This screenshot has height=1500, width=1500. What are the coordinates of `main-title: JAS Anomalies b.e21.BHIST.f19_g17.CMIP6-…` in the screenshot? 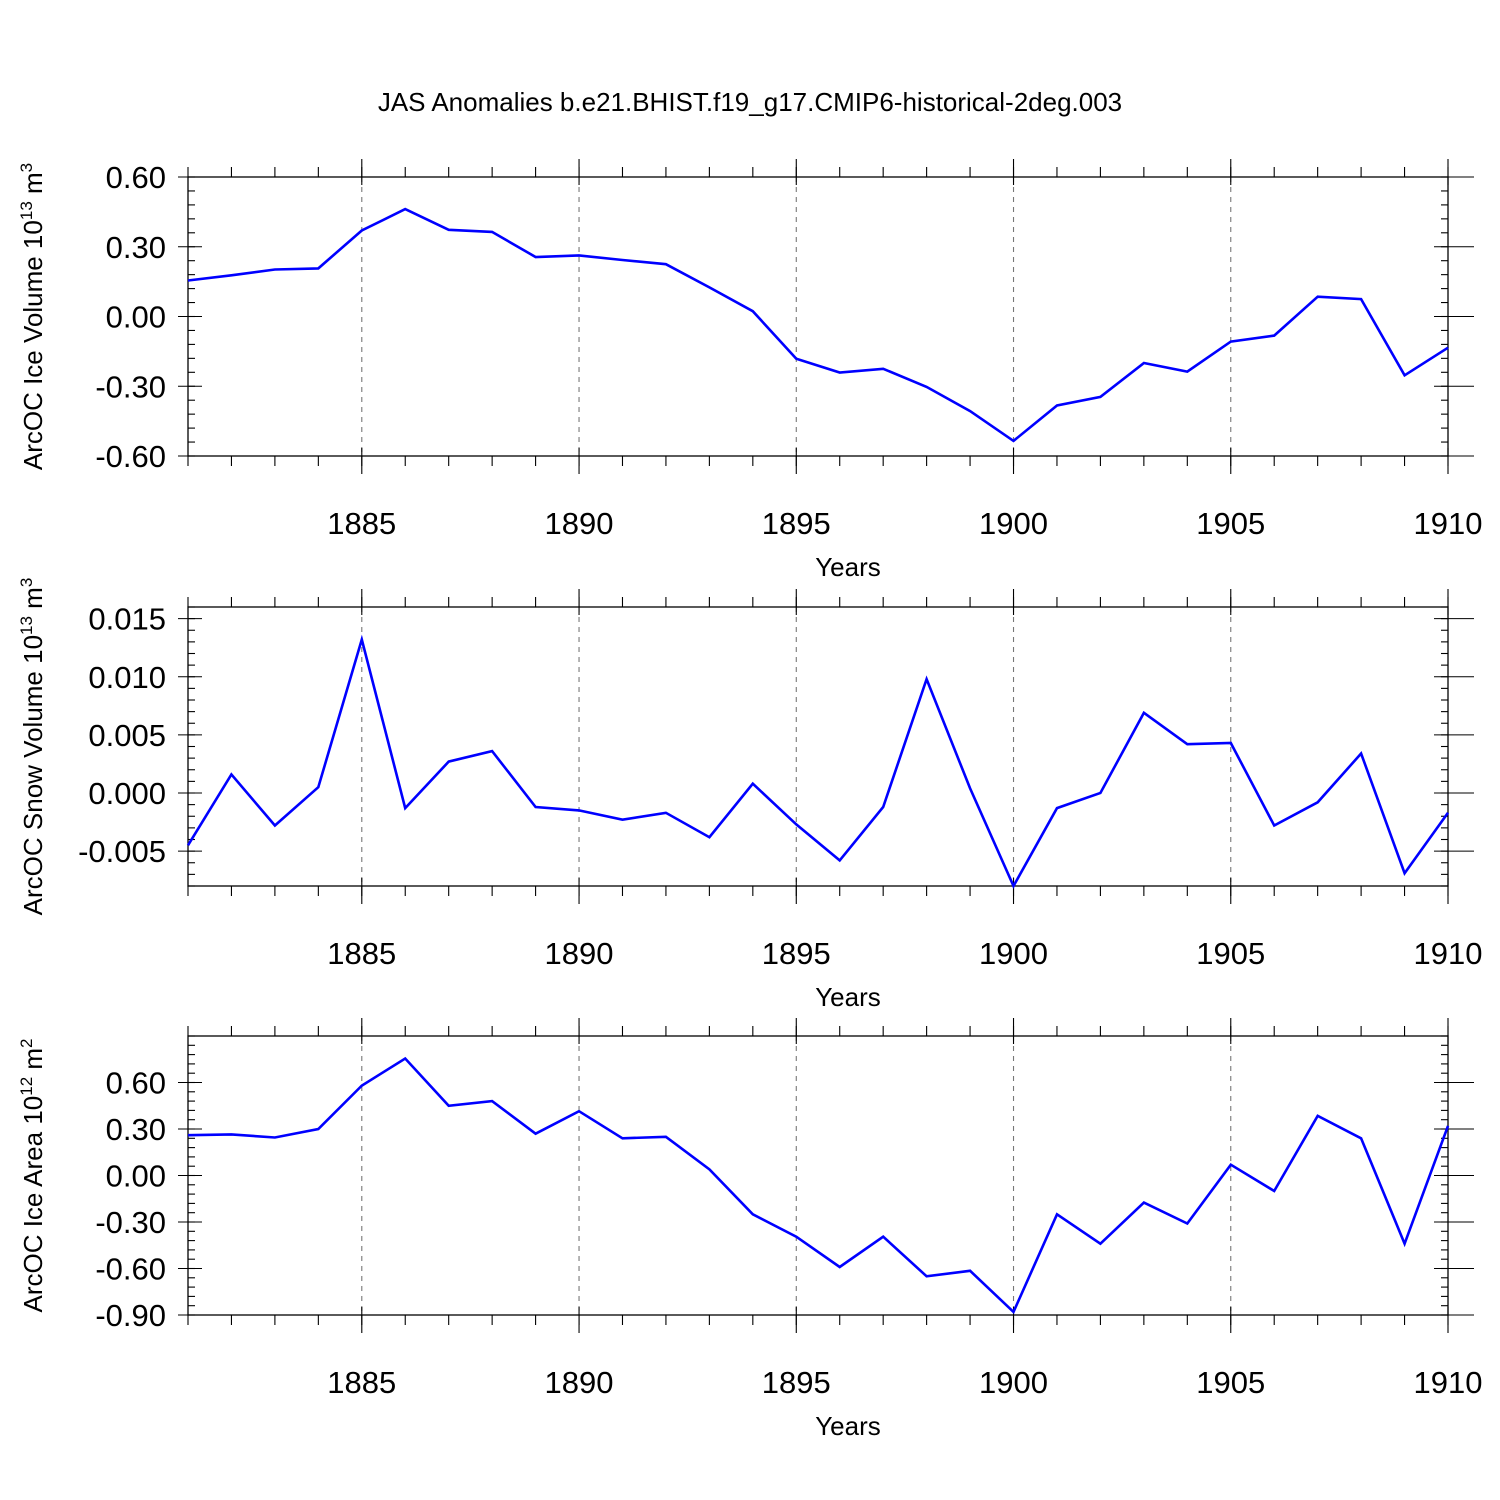 It's located at (750, 102).